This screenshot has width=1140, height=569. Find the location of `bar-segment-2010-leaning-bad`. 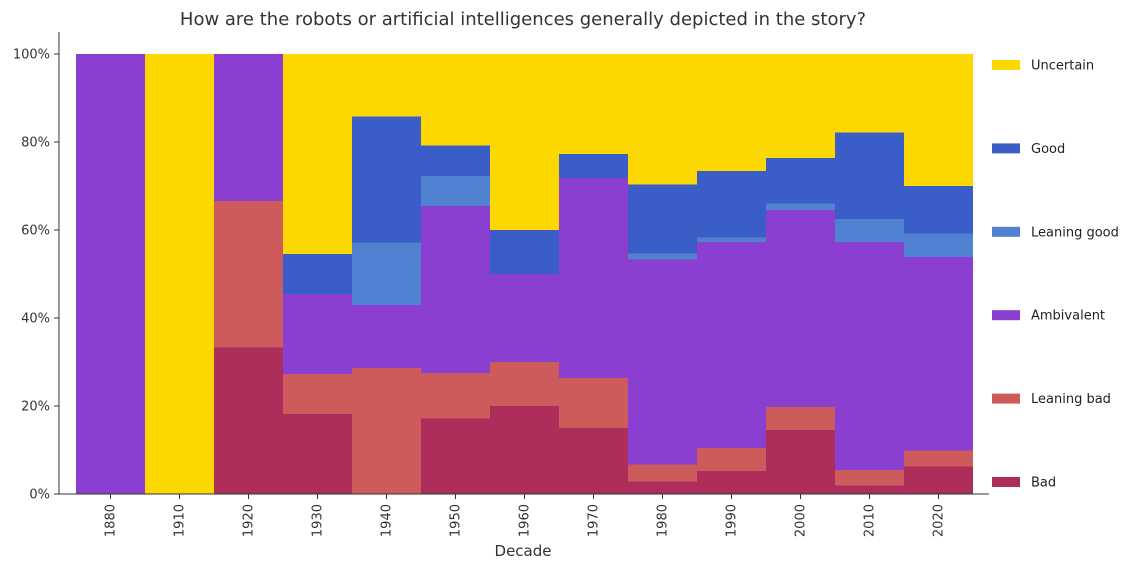

bar-segment-2010-leaning-bad is located at coordinates (869, 478).